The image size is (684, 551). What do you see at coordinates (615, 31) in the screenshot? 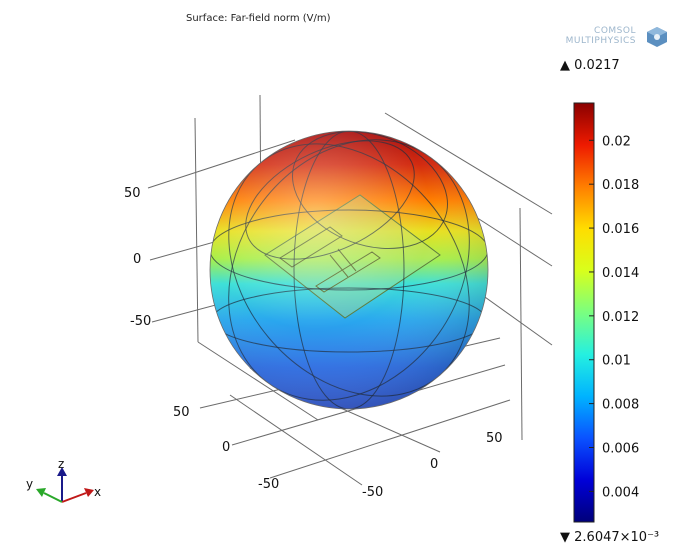
I see `logo-line-1: COMSOL` at bounding box center [615, 31].